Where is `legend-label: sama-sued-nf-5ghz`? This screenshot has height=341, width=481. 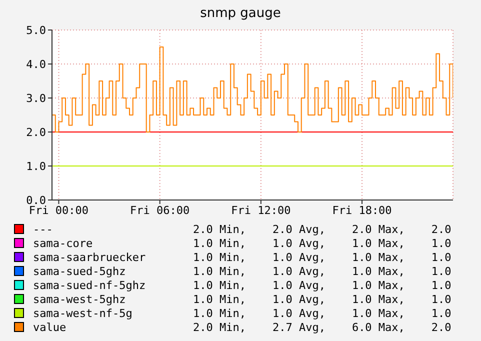 legend-label: sama-sued-nf-5ghz is located at coordinates (90, 285).